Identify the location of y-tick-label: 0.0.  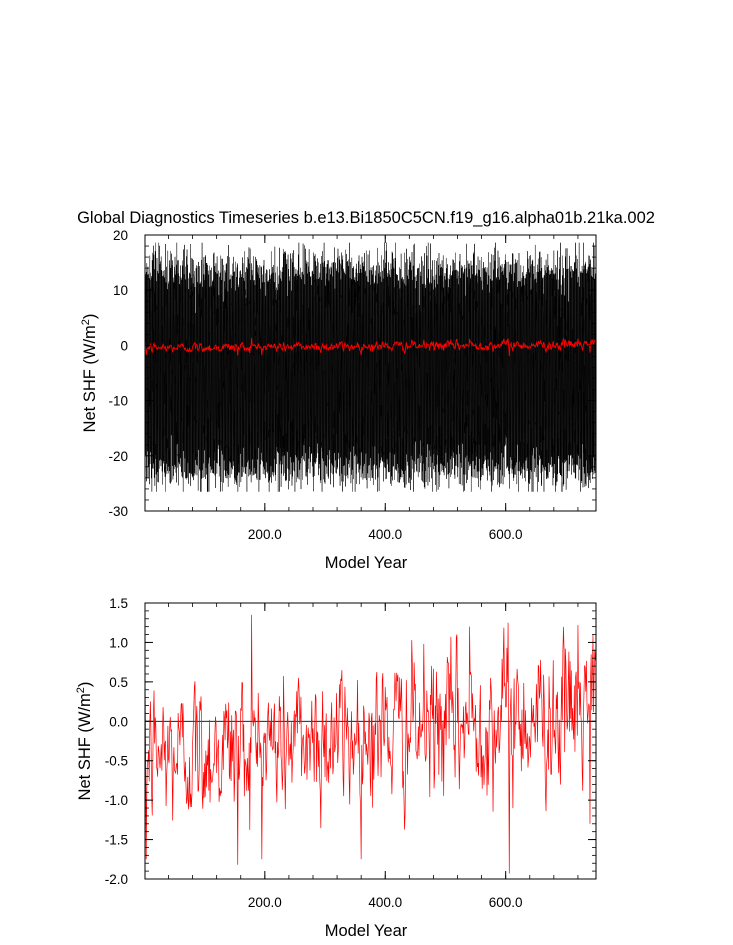
(118, 721).